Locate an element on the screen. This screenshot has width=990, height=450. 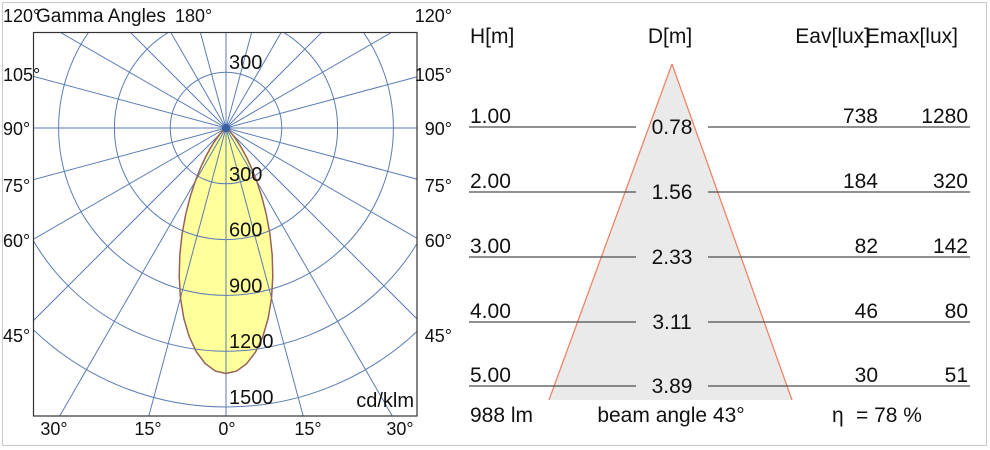
emax-value: 142 is located at coordinates (950, 246).